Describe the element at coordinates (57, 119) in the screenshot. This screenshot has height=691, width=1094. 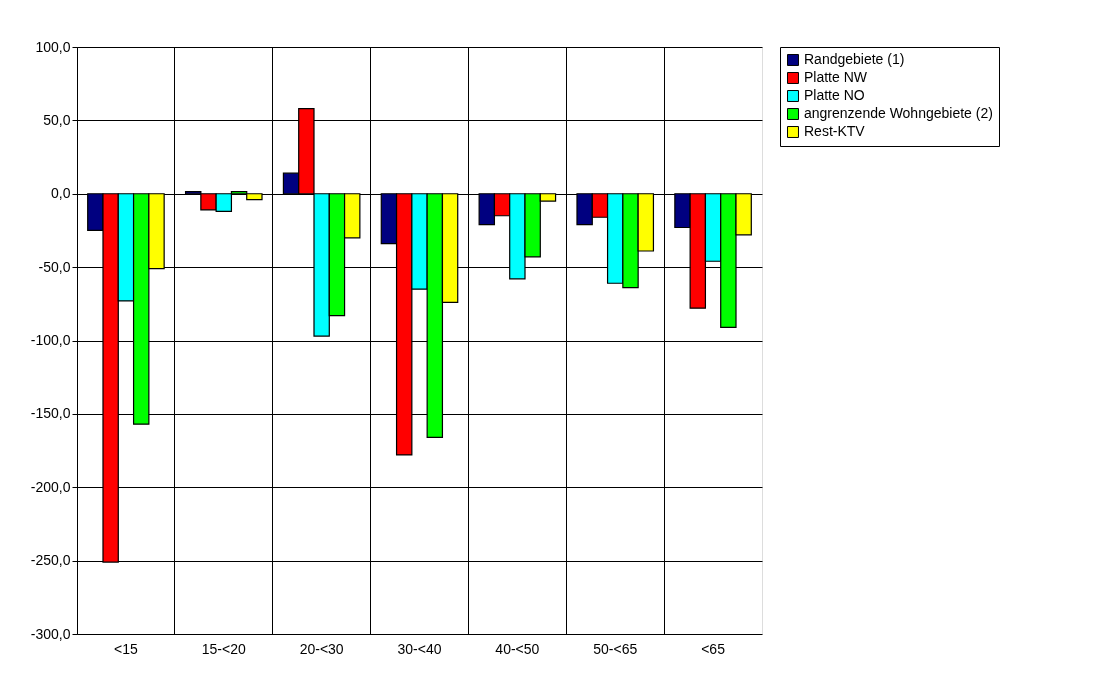
I see `y-tick-label: 50,0` at that location.